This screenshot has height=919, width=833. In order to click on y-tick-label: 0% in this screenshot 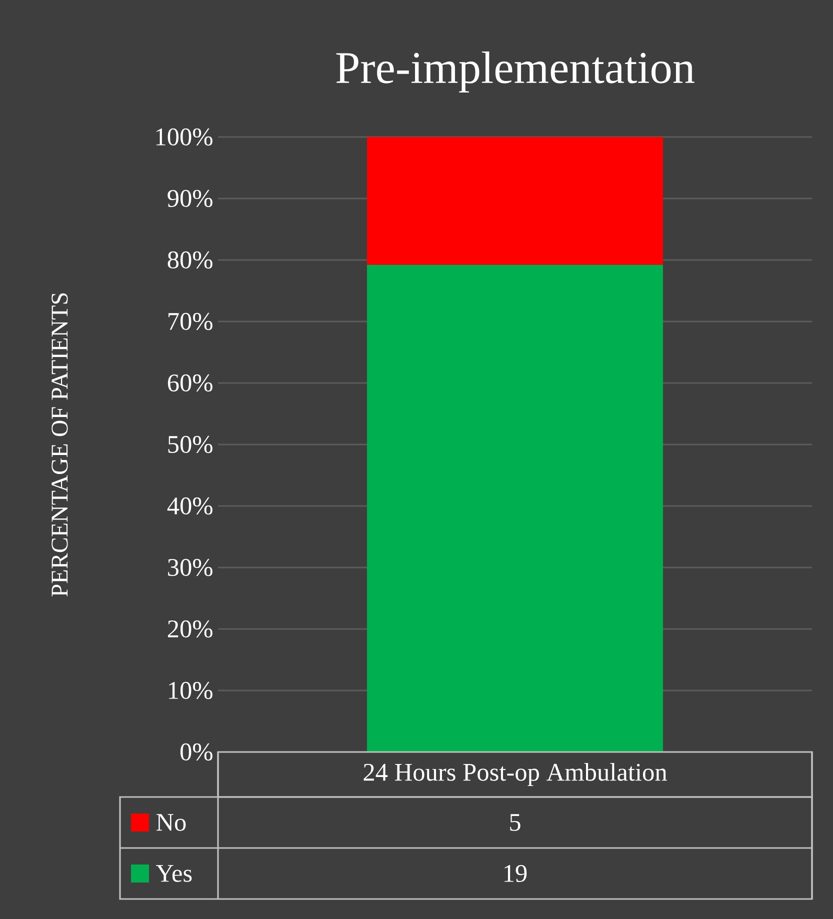, I will do `click(196, 752)`.